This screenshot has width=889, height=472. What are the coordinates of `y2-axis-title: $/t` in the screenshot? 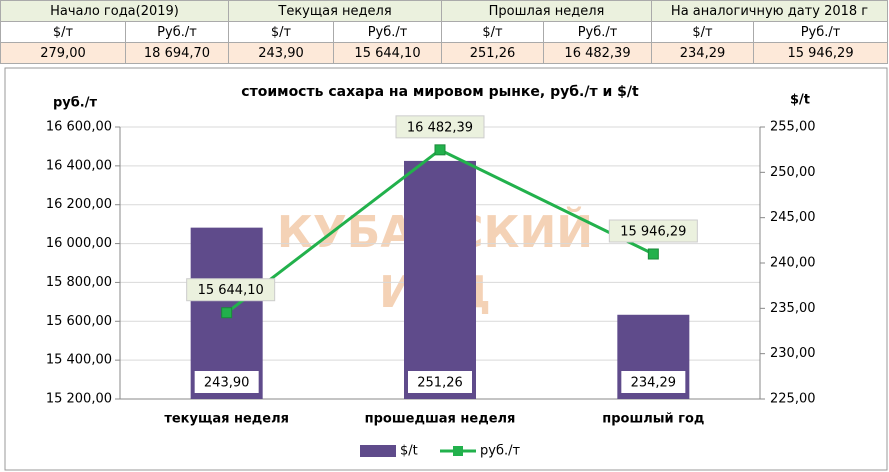 It's located at (800, 100).